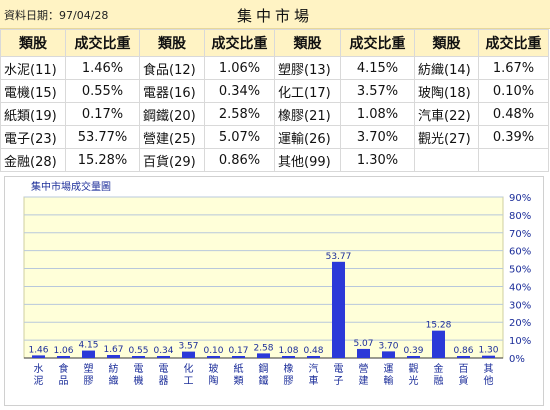 This screenshot has width=550, height=410. I want to click on x-tick-label: 水, so click(39, 369).